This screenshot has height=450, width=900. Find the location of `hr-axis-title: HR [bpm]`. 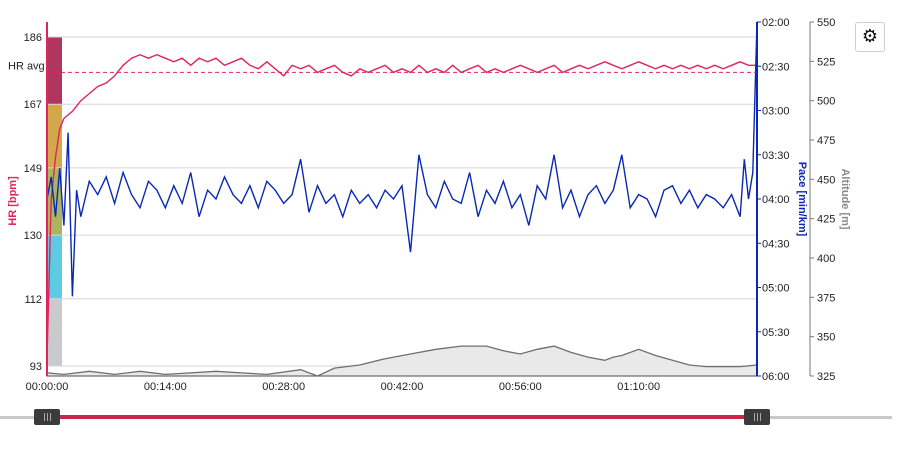

hr-axis-title: HR [bpm] is located at coordinates (13, 201).